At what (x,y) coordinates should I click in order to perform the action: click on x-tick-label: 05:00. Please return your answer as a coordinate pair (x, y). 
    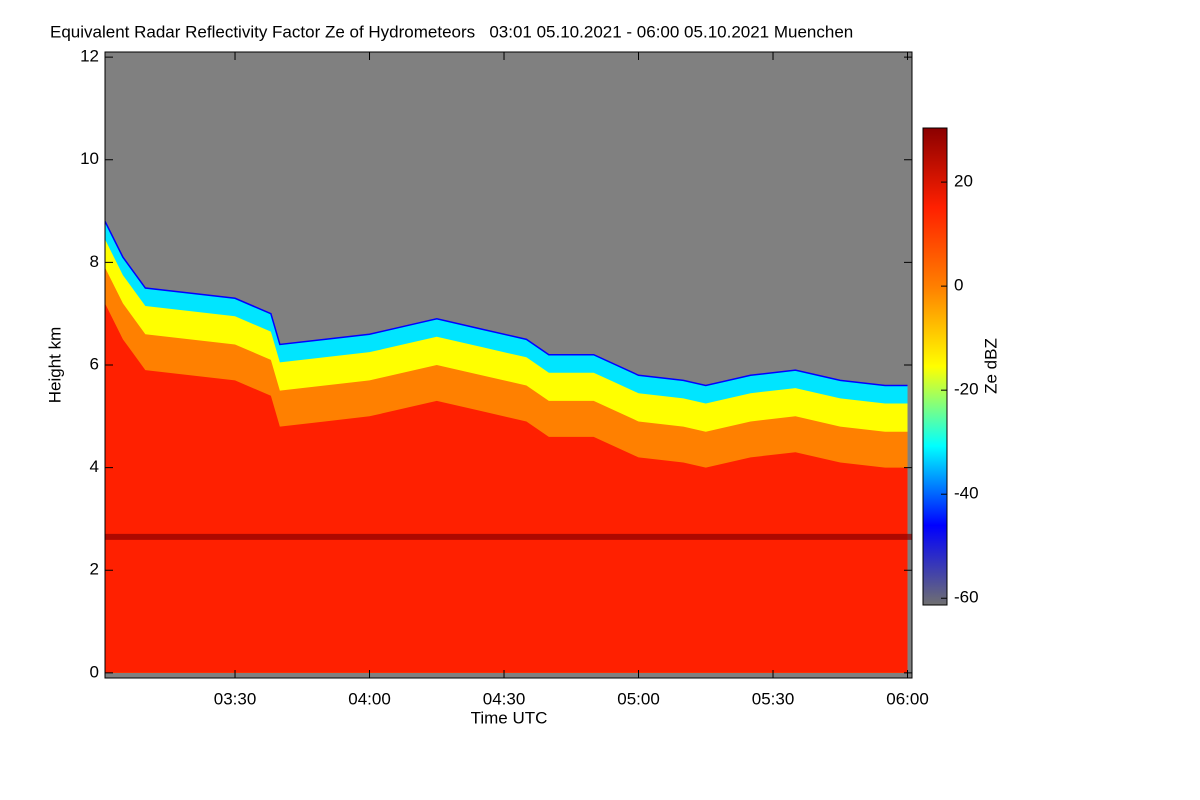
    Looking at the image, I should click on (638, 698).